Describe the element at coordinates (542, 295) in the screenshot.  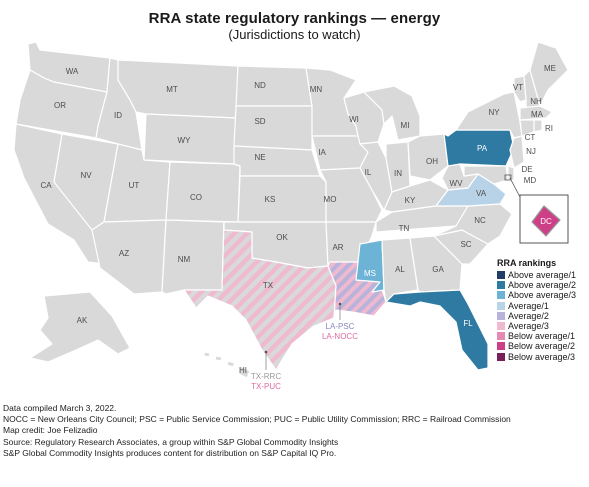
I see `legend-label: Above average/3` at that location.